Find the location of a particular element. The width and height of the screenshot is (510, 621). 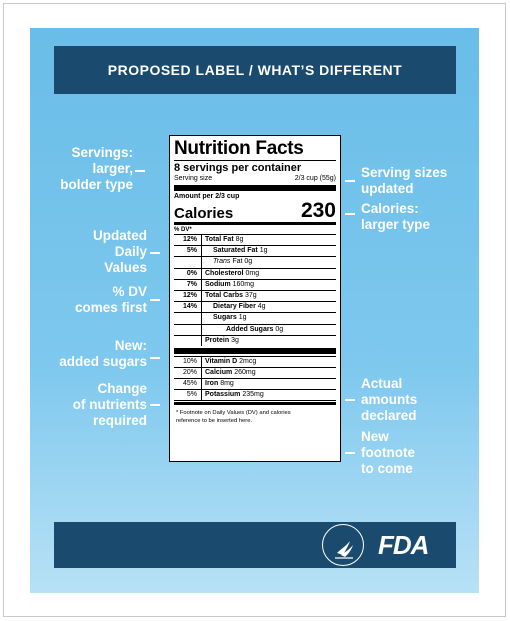

note-serving-sizes: Serving sizes updated is located at coordinates (404, 180).